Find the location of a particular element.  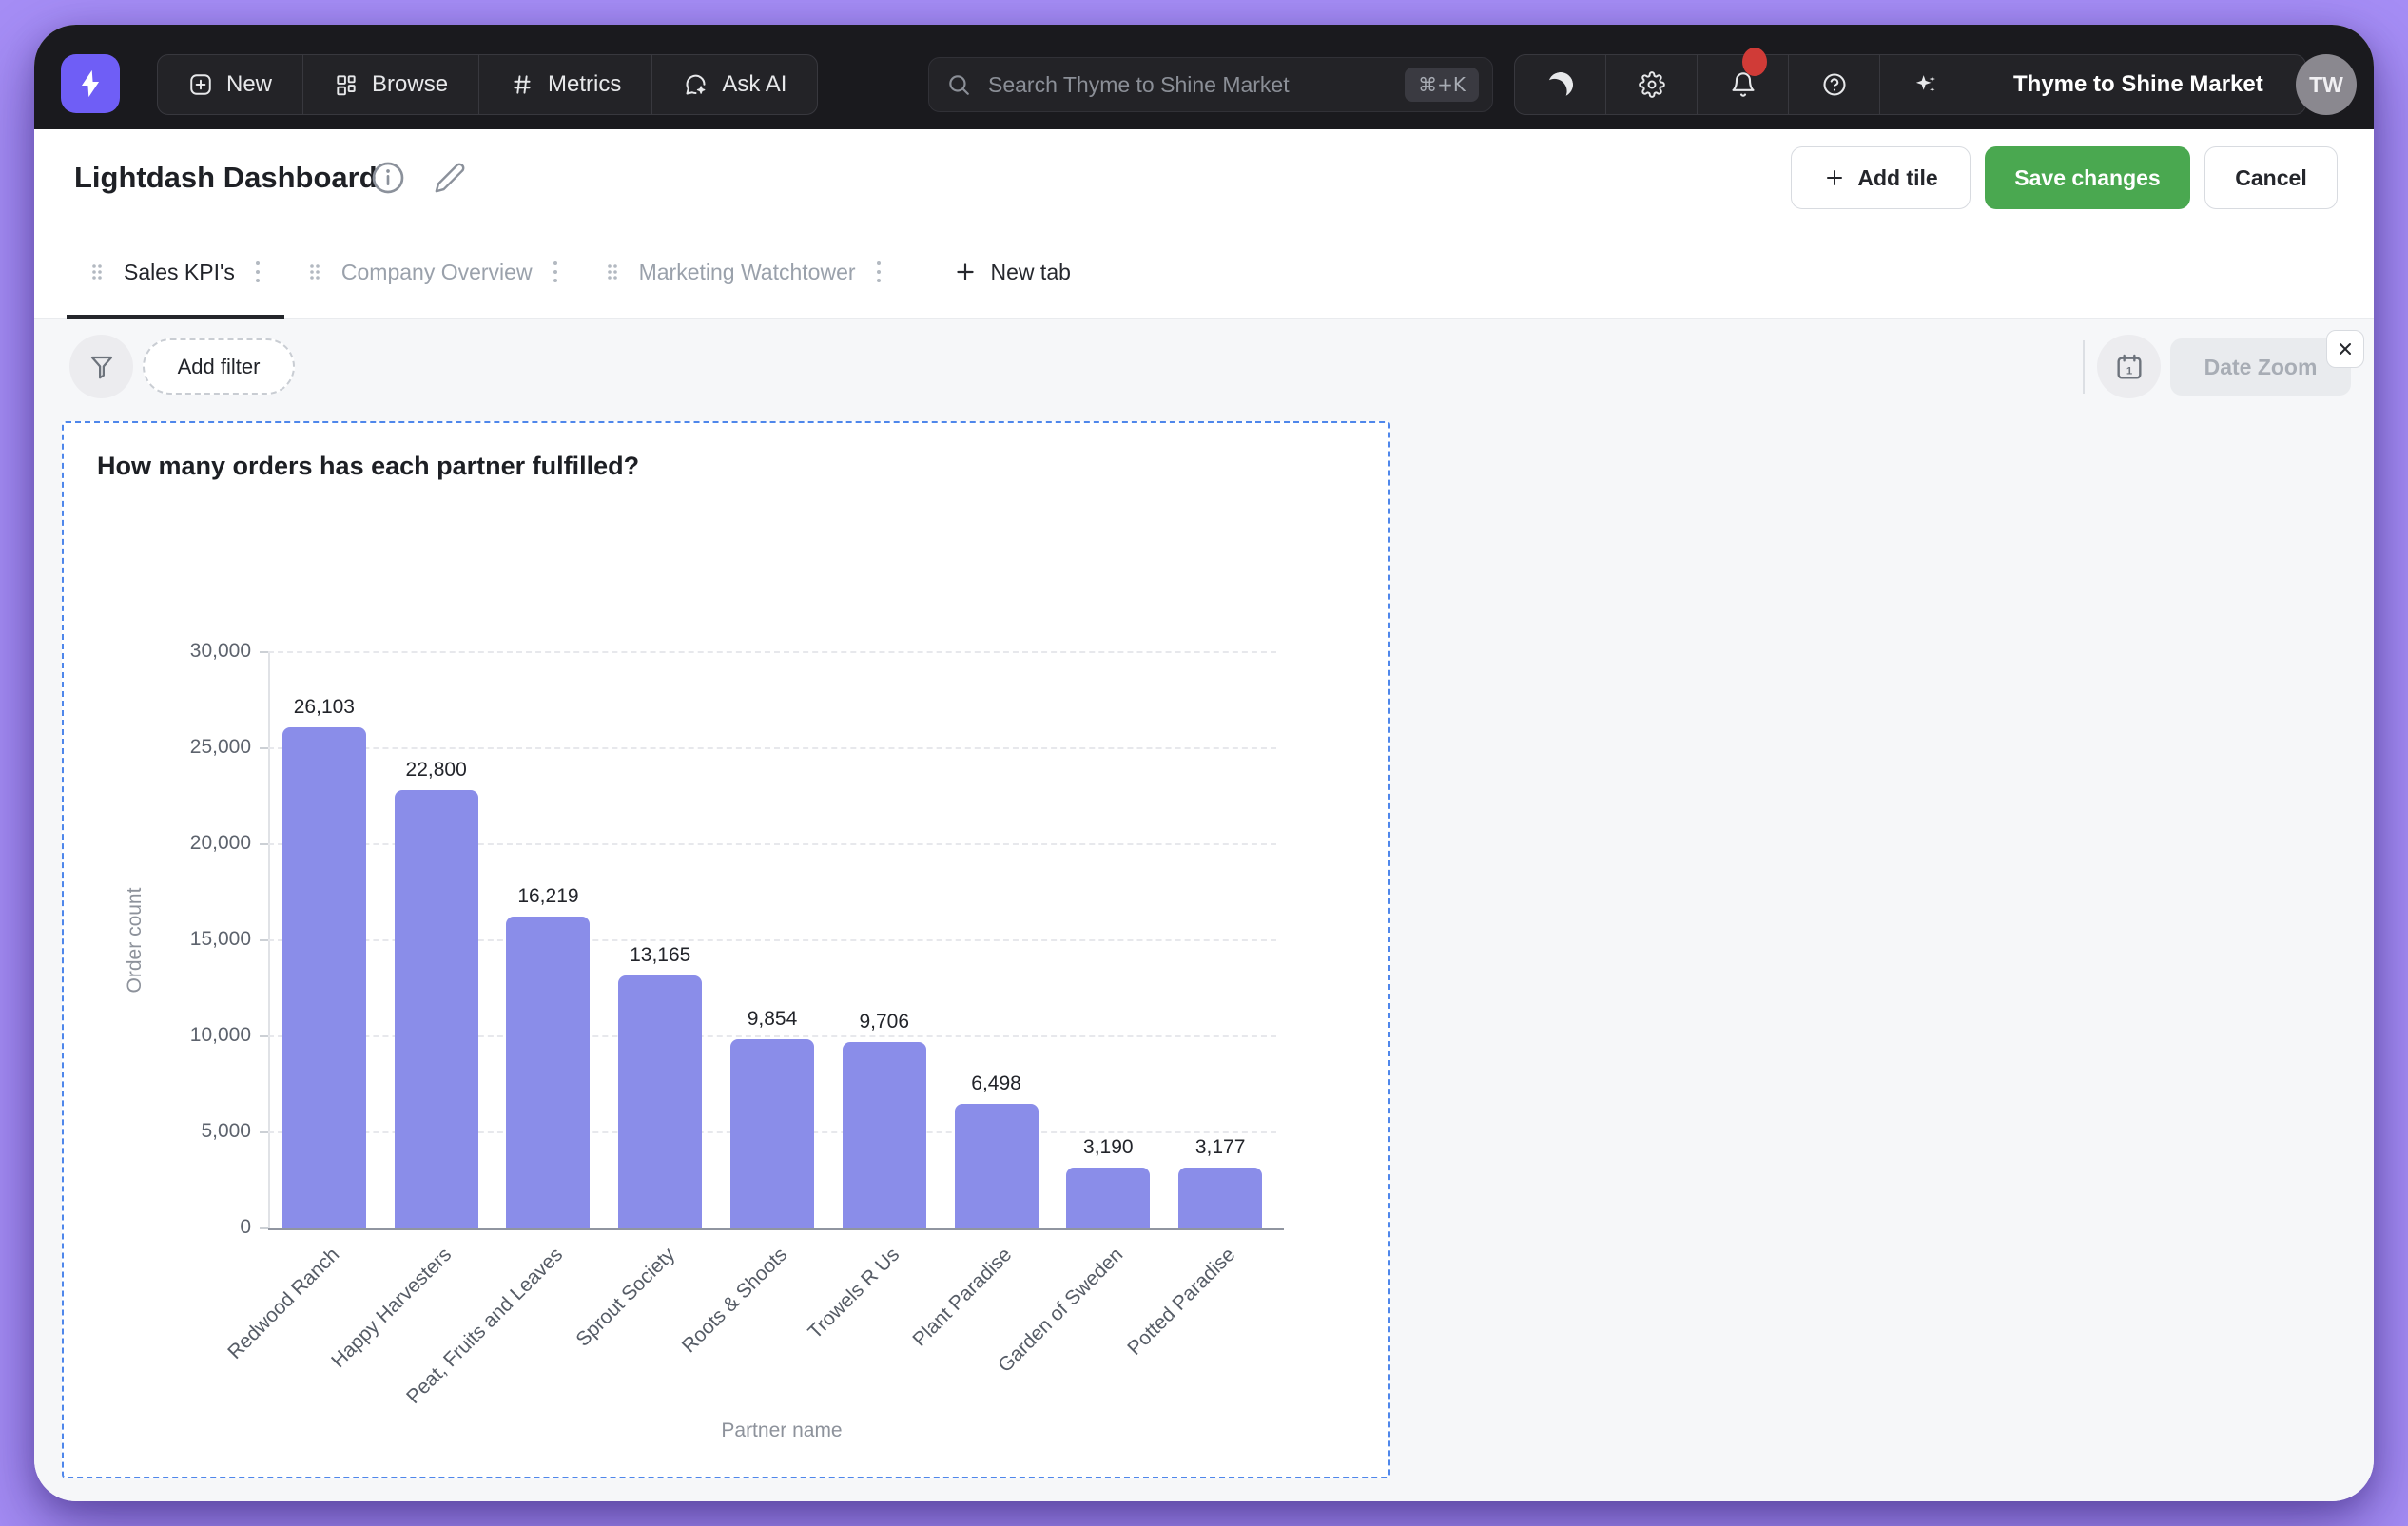

funnel-icon is located at coordinates (101, 367).